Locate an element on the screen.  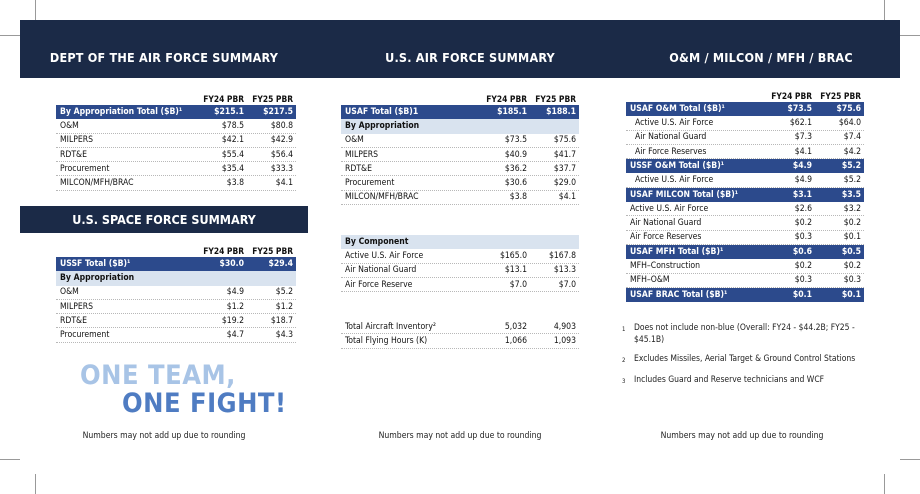
table-row: Air National Guard $13.1 $13.3 is located at coordinates (460, 271).